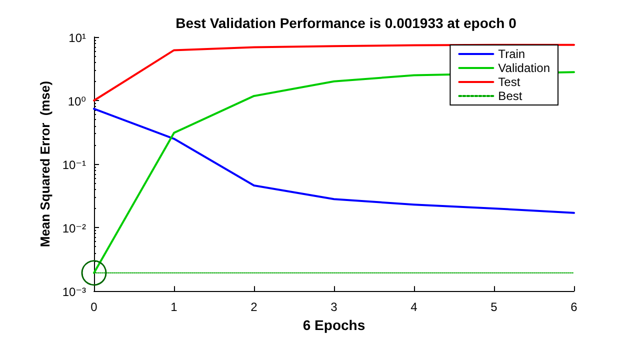 This screenshot has width=640, height=345. What do you see at coordinates (174, 307) in the screenshot?
I see `x-tick-label: 1` at bounding box center [174, 307].